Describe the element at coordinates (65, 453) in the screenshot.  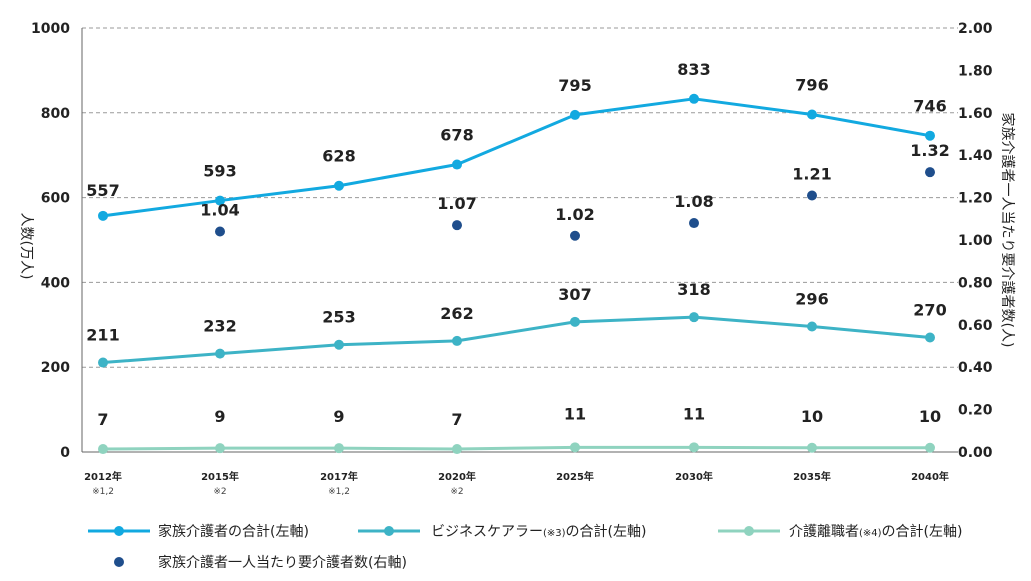
I see `left-tick-label: 0` at that location.